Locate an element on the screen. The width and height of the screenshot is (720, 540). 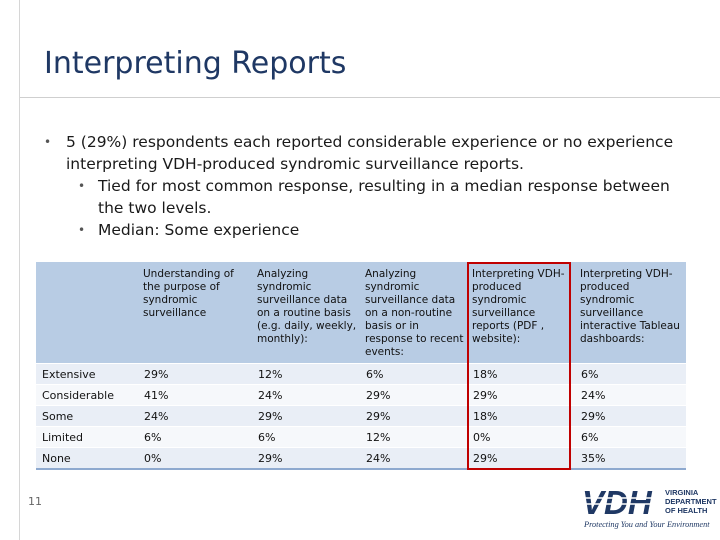
logo-background is located at coordinates (648, 508).